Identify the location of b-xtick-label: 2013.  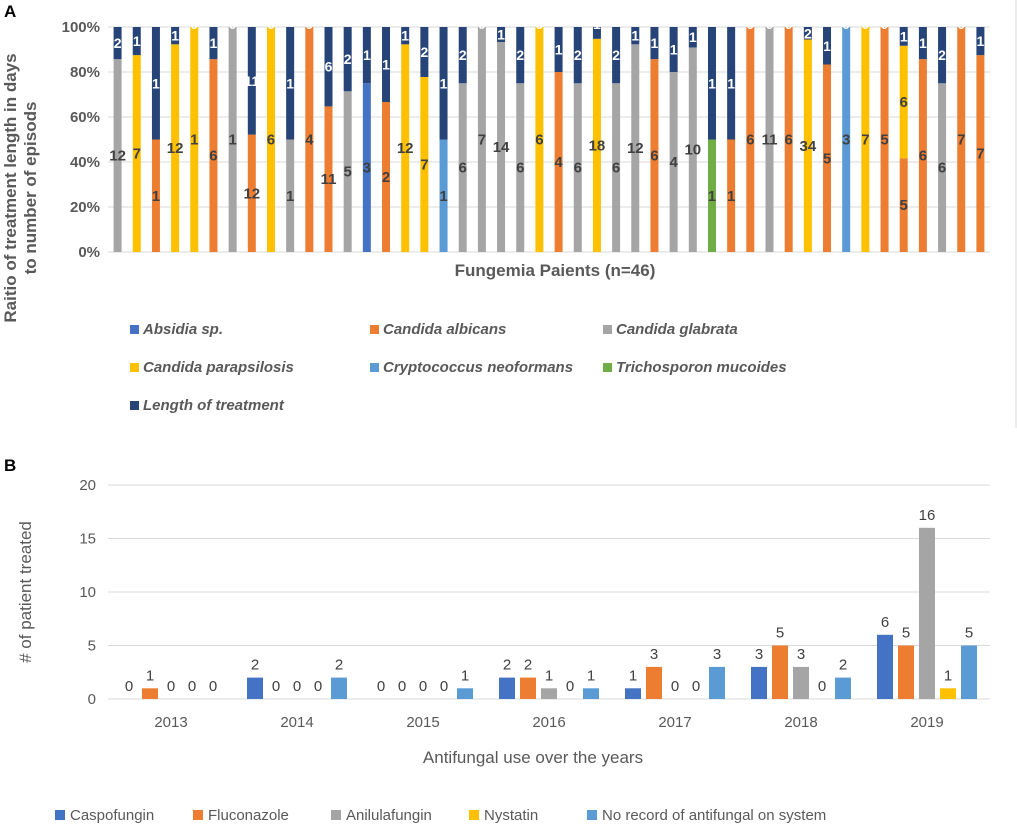
(170, 722).